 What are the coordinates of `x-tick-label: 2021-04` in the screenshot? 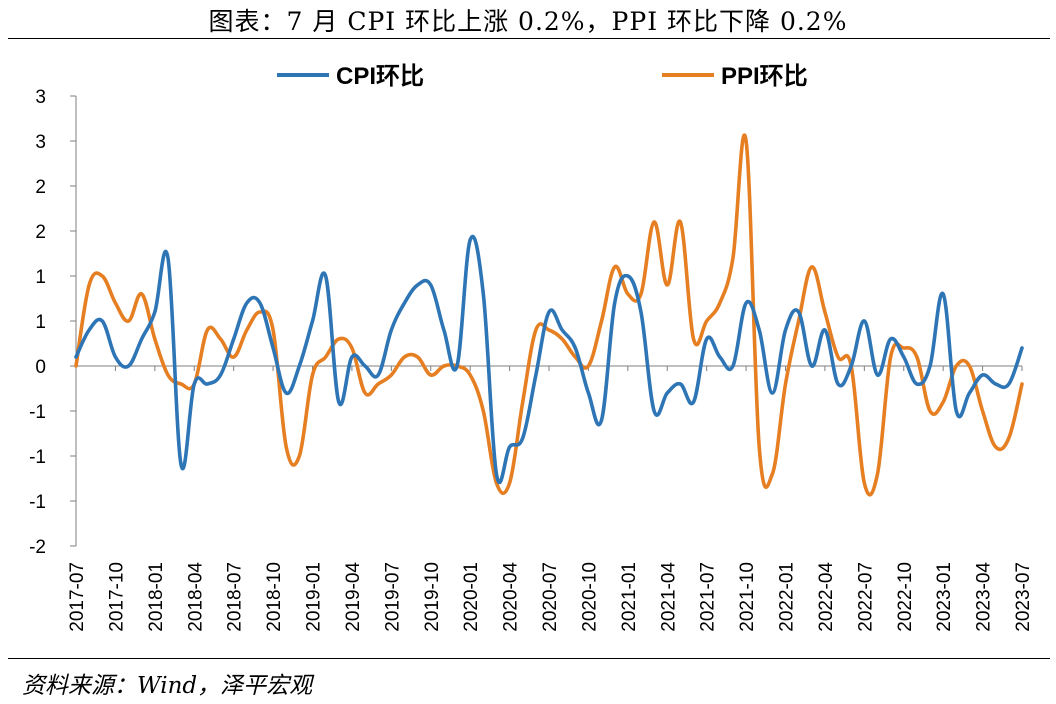 It's located at (668, 597).